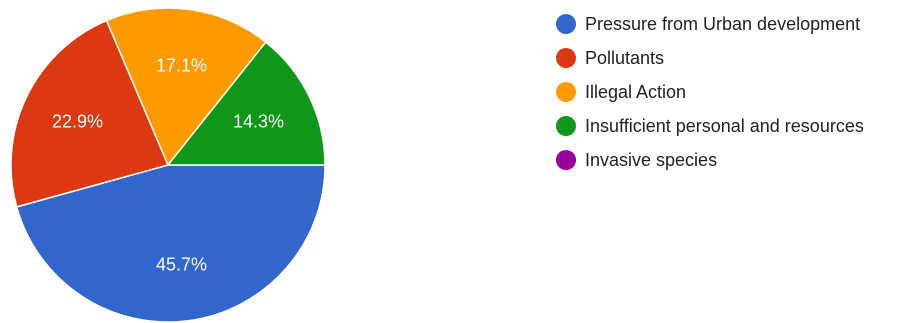 This screenshot has height=323, width=914. What do you see at coordinates (651, 159) in the screenshot?
I see `legend-label: Invasive species` at bounding box center [651, 159].